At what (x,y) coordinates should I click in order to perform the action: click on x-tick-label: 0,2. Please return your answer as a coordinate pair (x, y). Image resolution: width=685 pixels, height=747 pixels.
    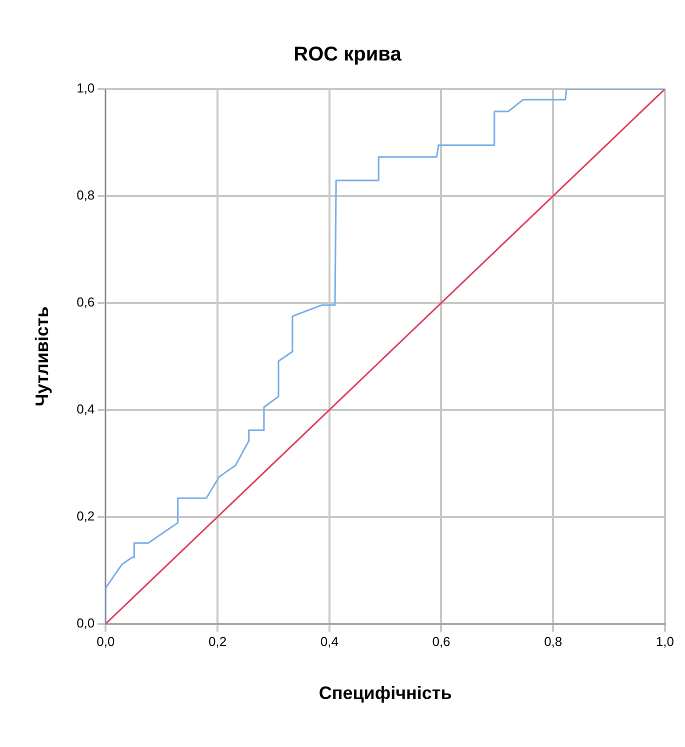
    Looking at the image, I should click on (217, 642).